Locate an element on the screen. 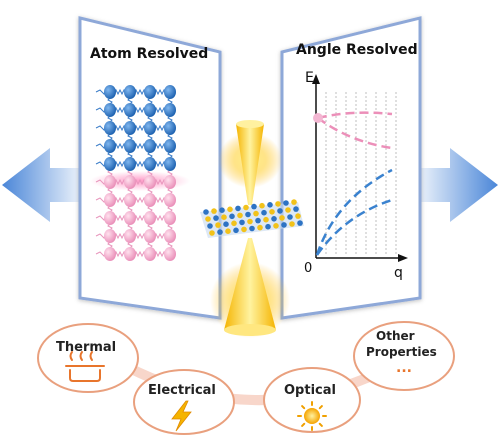 The image size is (500, 444). electrical-label: Electrical is located at coordinates (182, 390).